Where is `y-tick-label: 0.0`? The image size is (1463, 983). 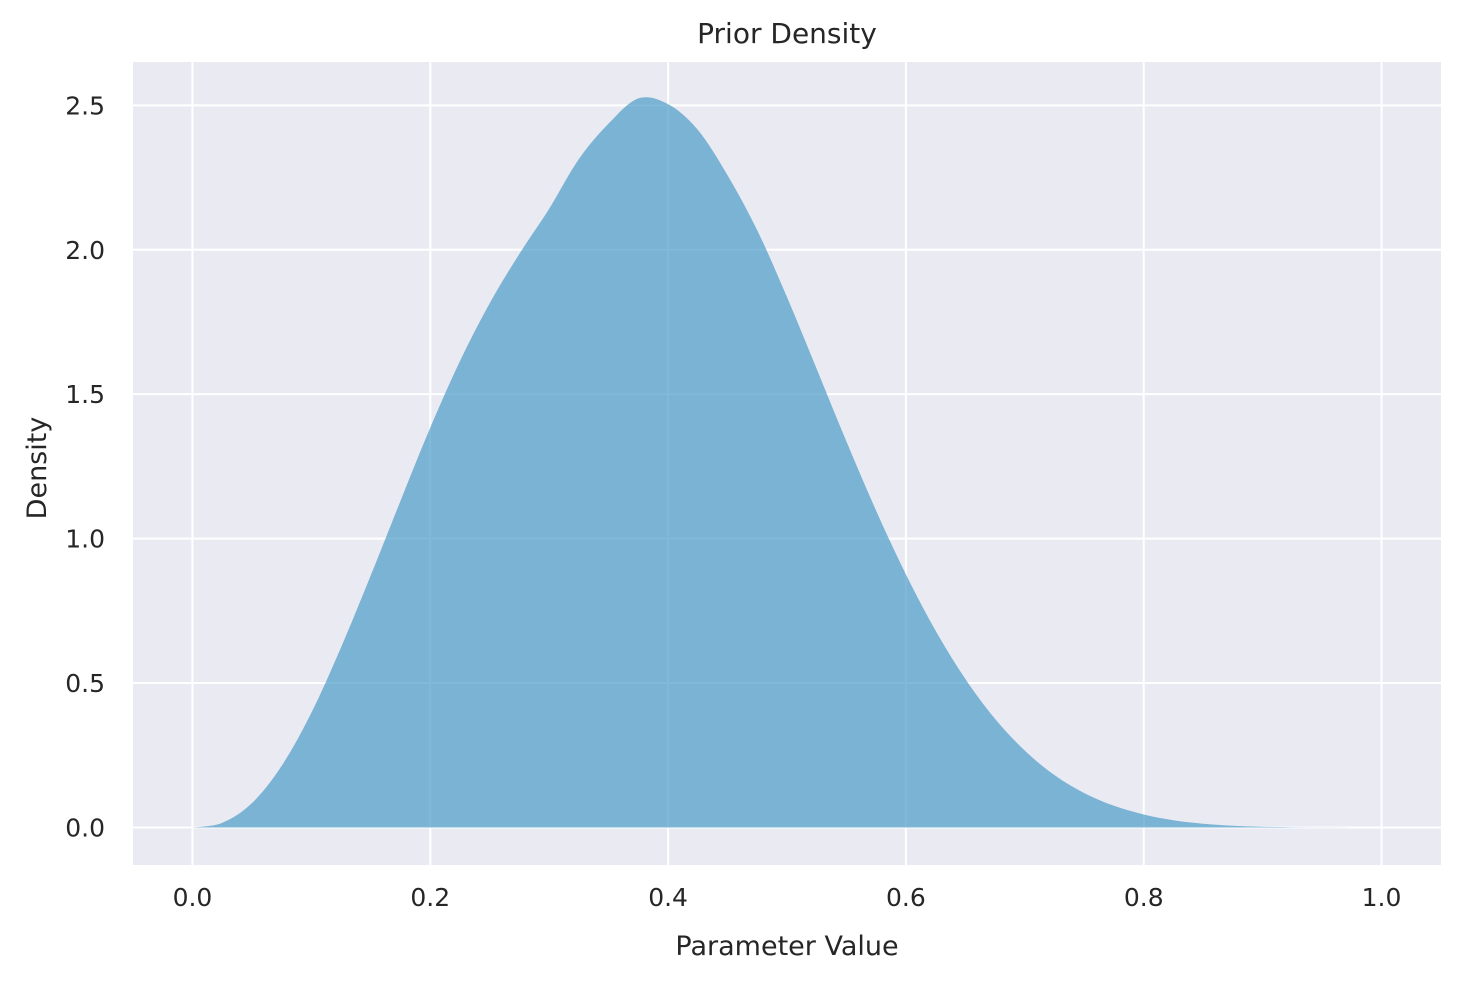
y-tick-label: 0.0 is located at coordinates (85, 827).